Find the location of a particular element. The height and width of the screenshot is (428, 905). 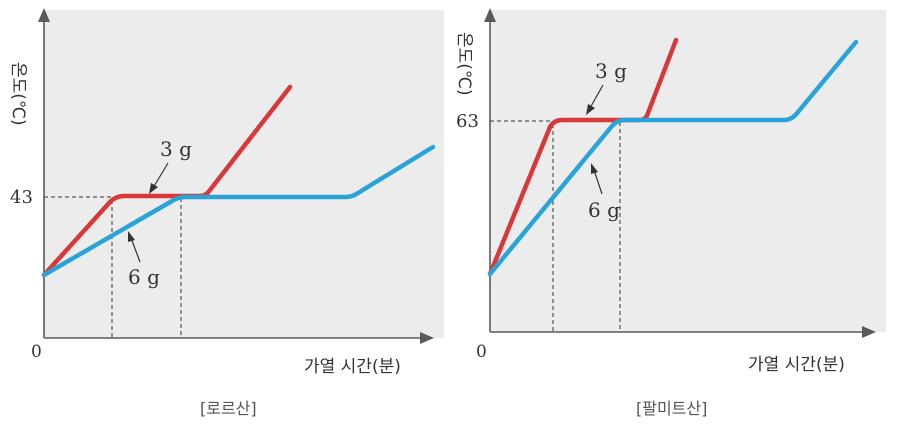

plateau-tick-label: 43 is located at coordinates (21, 197).